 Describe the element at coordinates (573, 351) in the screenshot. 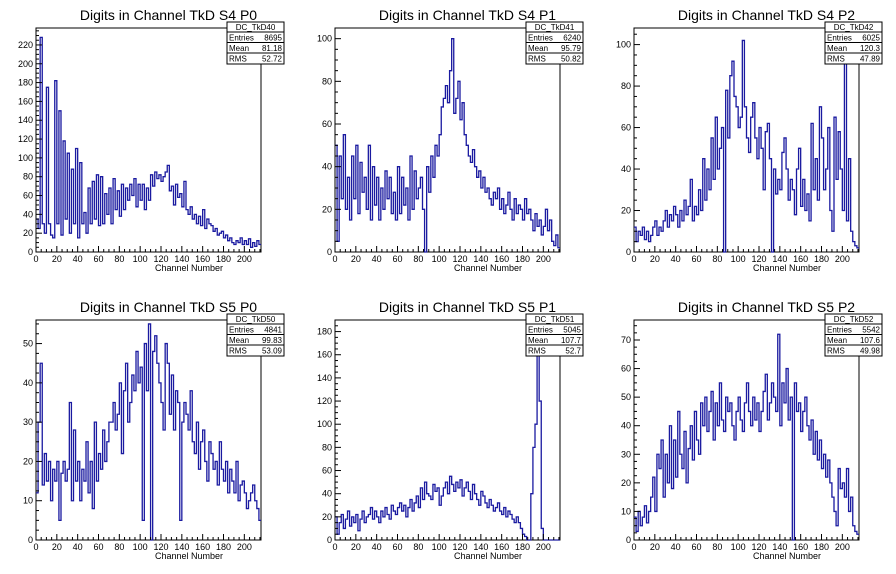

I see `stats-rms-value: 52.7` at that location.